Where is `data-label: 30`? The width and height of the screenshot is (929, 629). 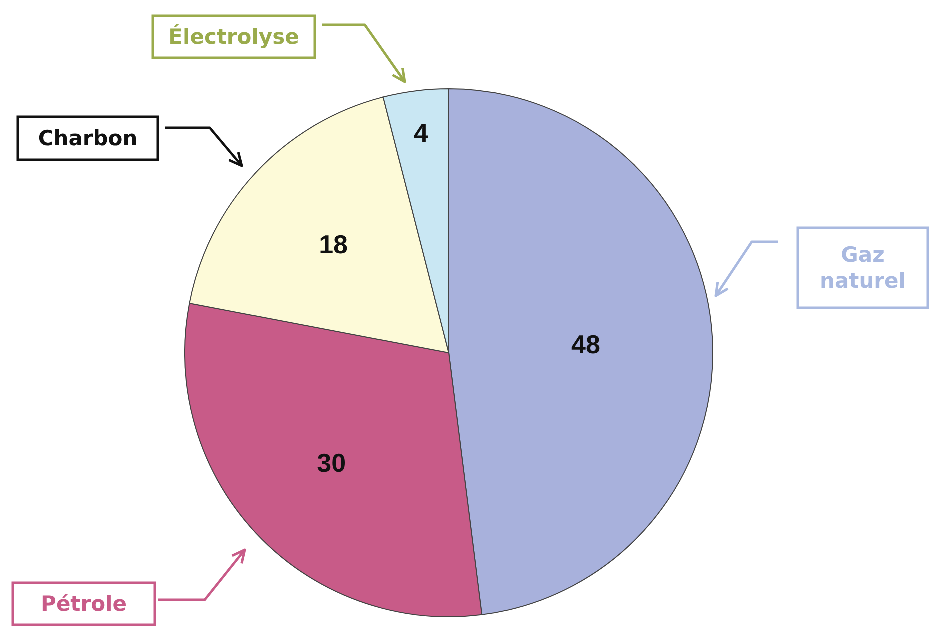
data-label: 30 is located at coordinates (331, 463).